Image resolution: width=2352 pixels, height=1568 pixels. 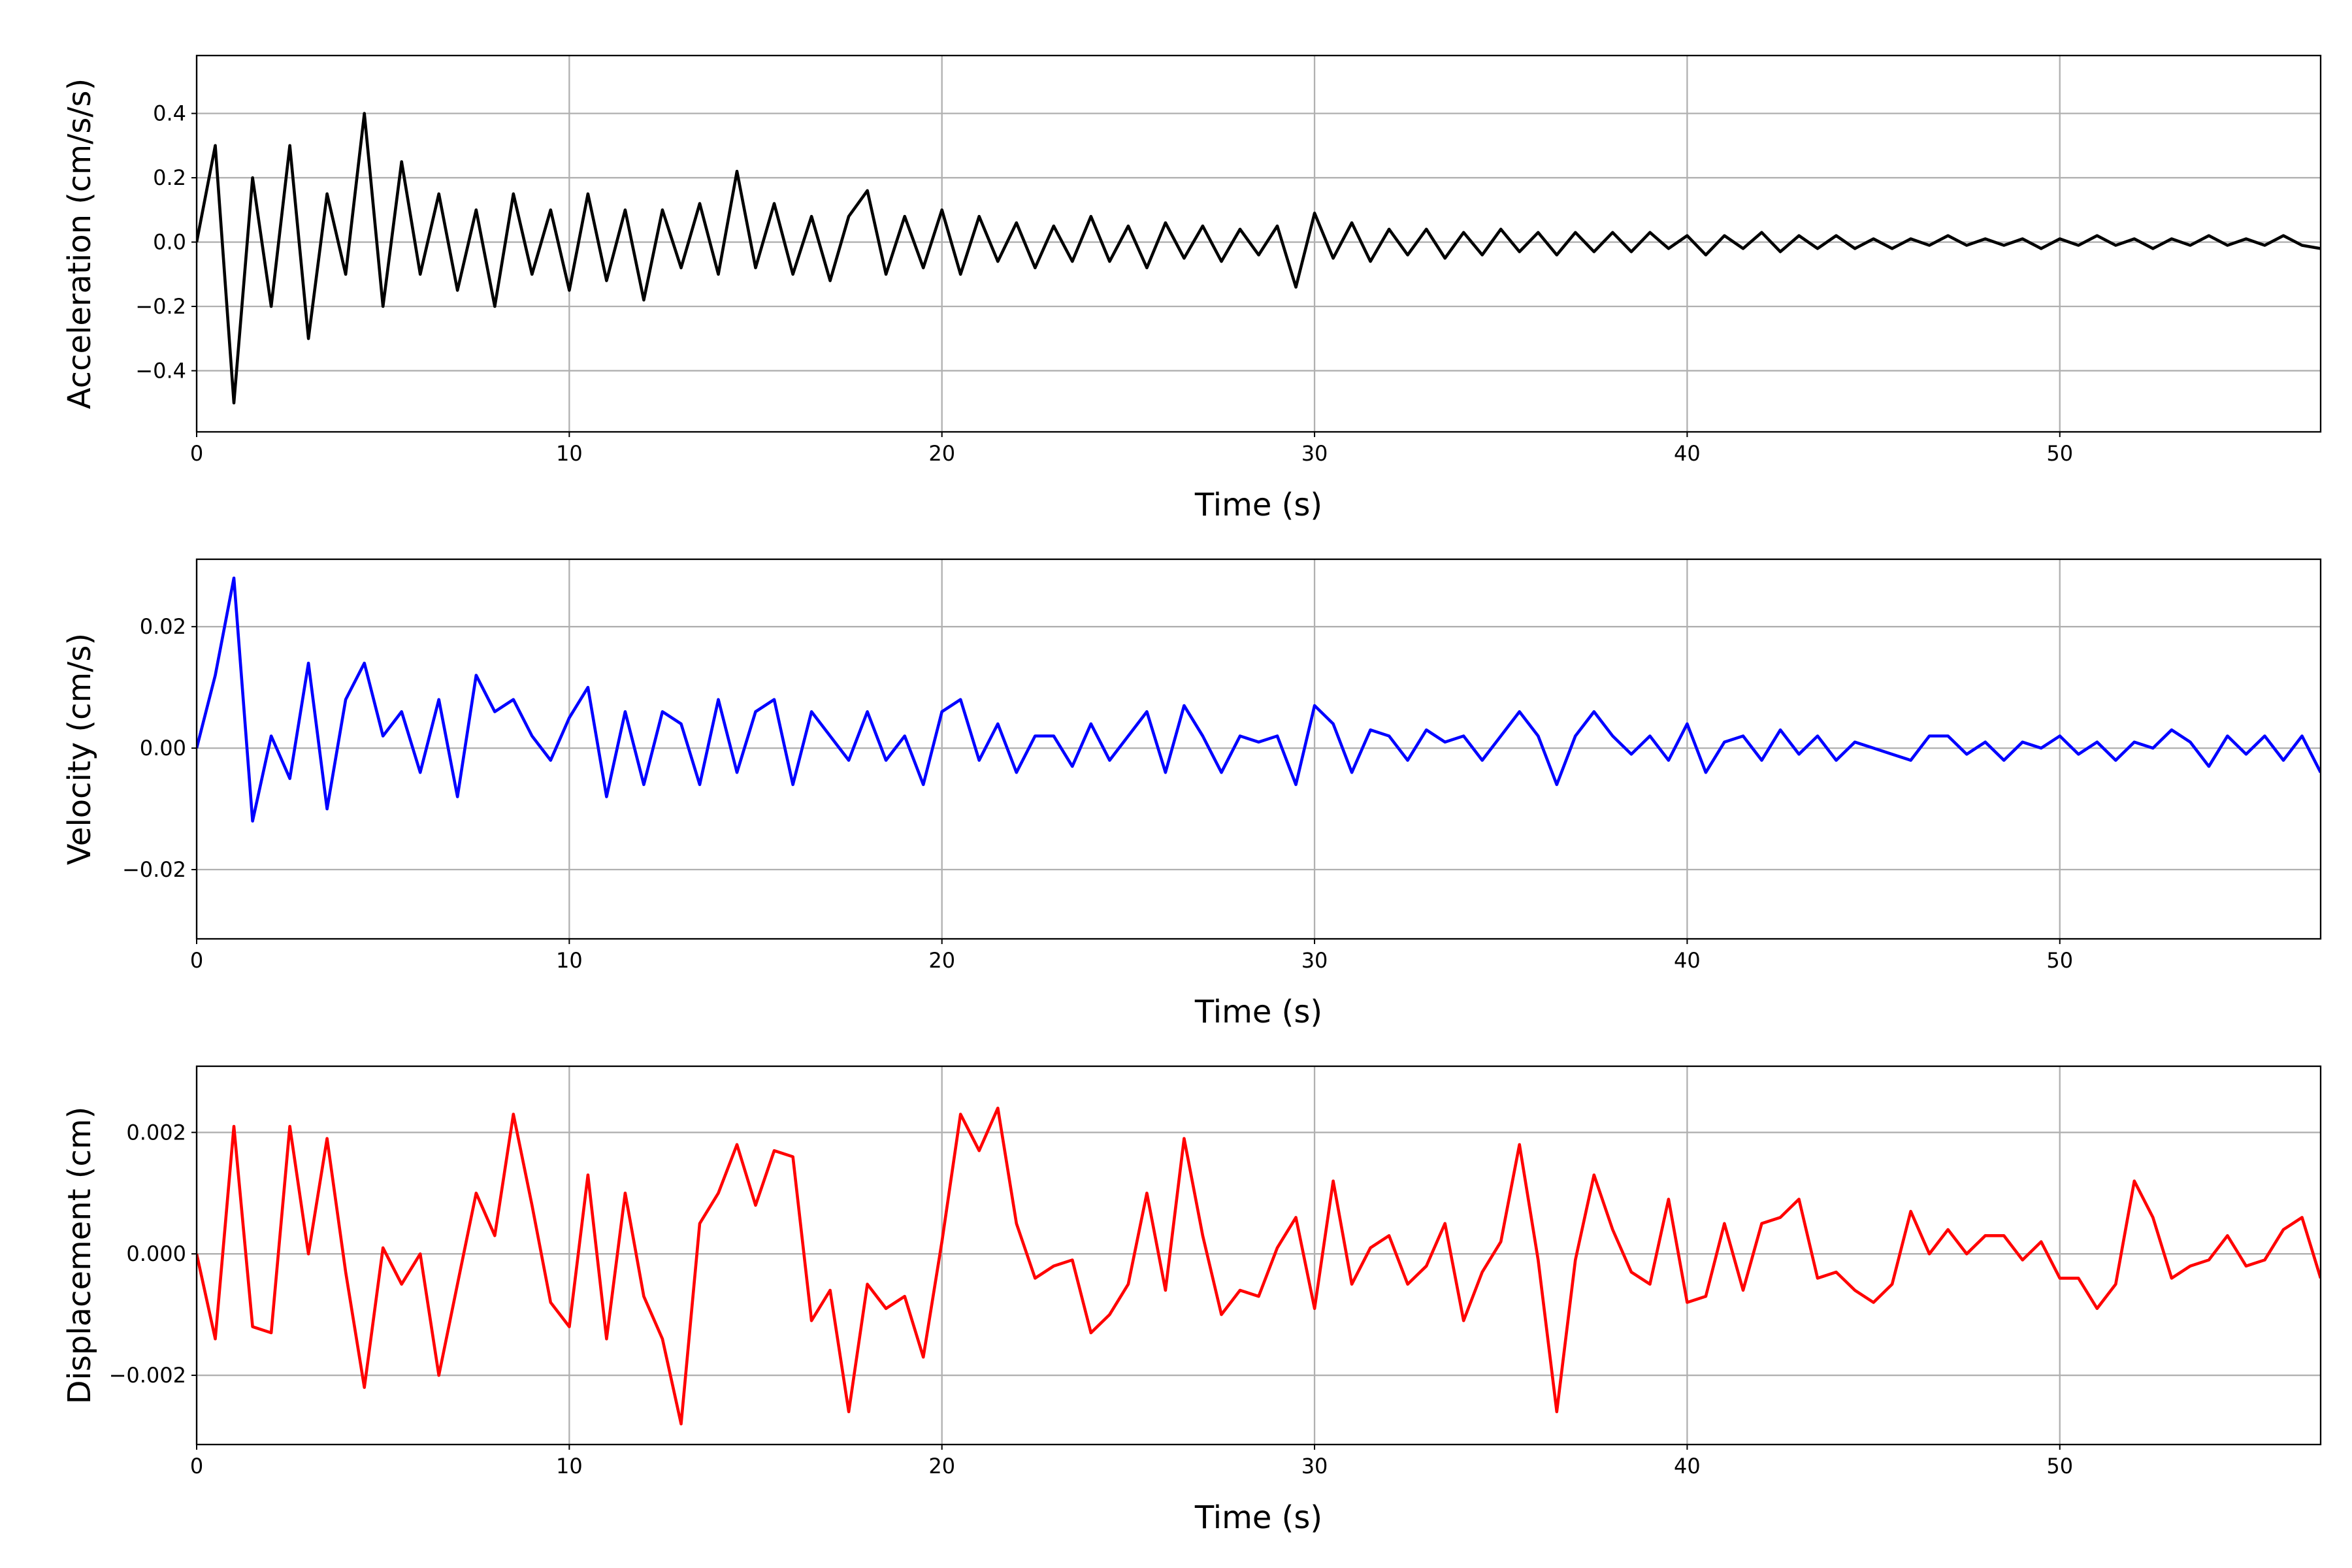 I want to click on y-tick-label: 0.02, so click(x=163, y=626).